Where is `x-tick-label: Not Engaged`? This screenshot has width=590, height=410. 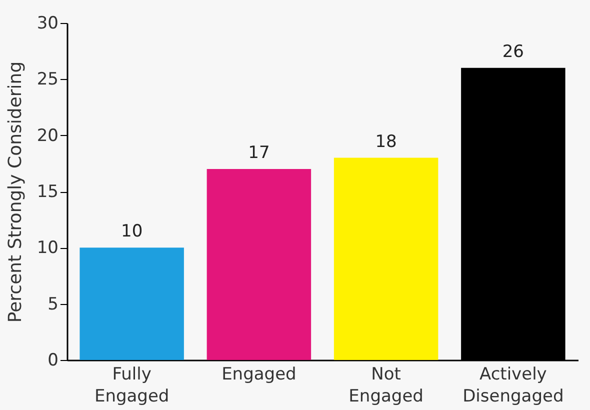
x-tick-label: Not Engaged is located at coordinates (386, 385).